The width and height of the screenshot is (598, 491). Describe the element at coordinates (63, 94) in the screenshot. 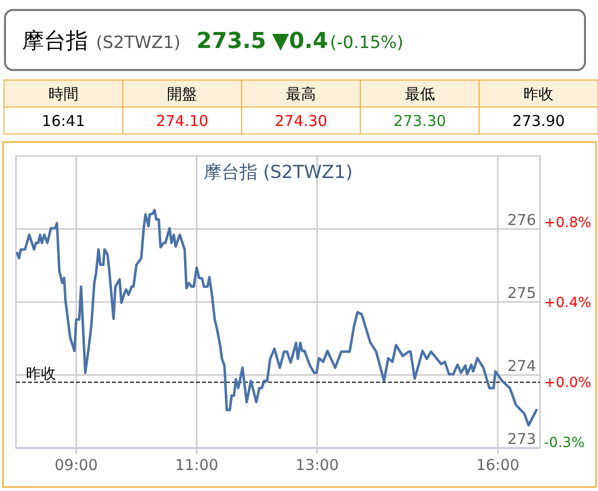

I see `text: 時間` at that location.